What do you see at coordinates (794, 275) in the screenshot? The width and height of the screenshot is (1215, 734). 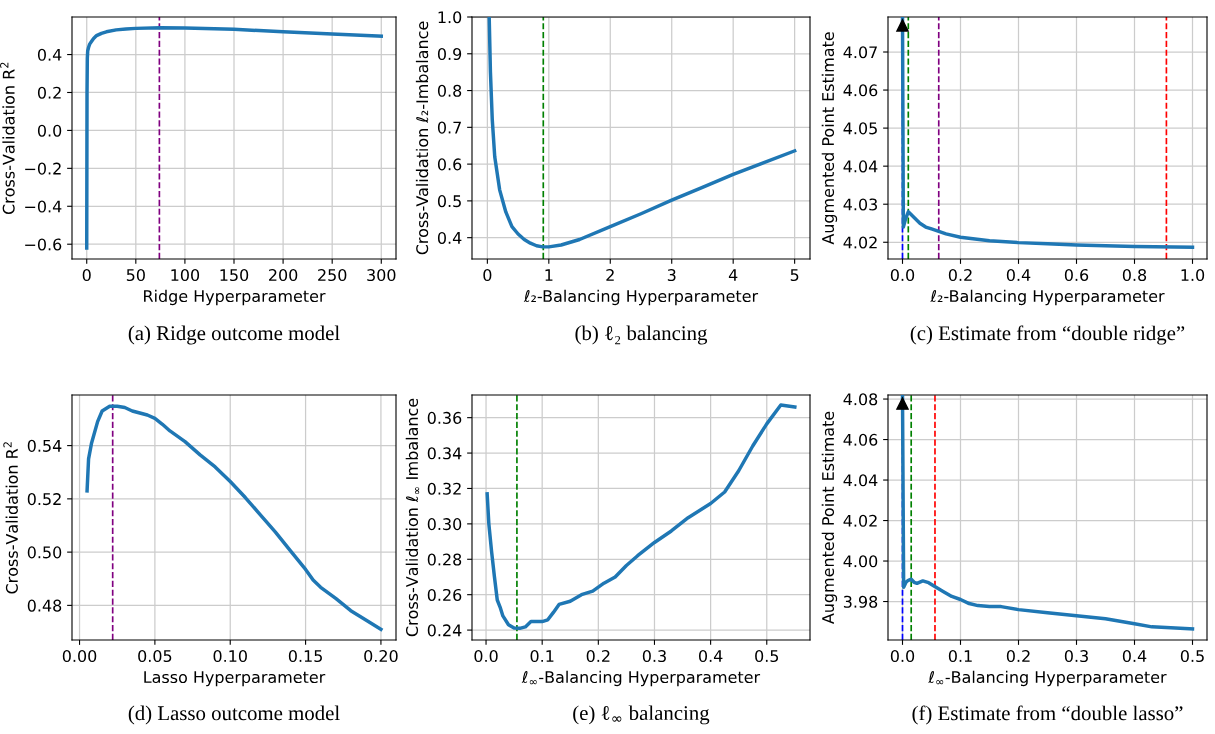 I see `x-tick-label: 5` at bounding box center [794, 275].